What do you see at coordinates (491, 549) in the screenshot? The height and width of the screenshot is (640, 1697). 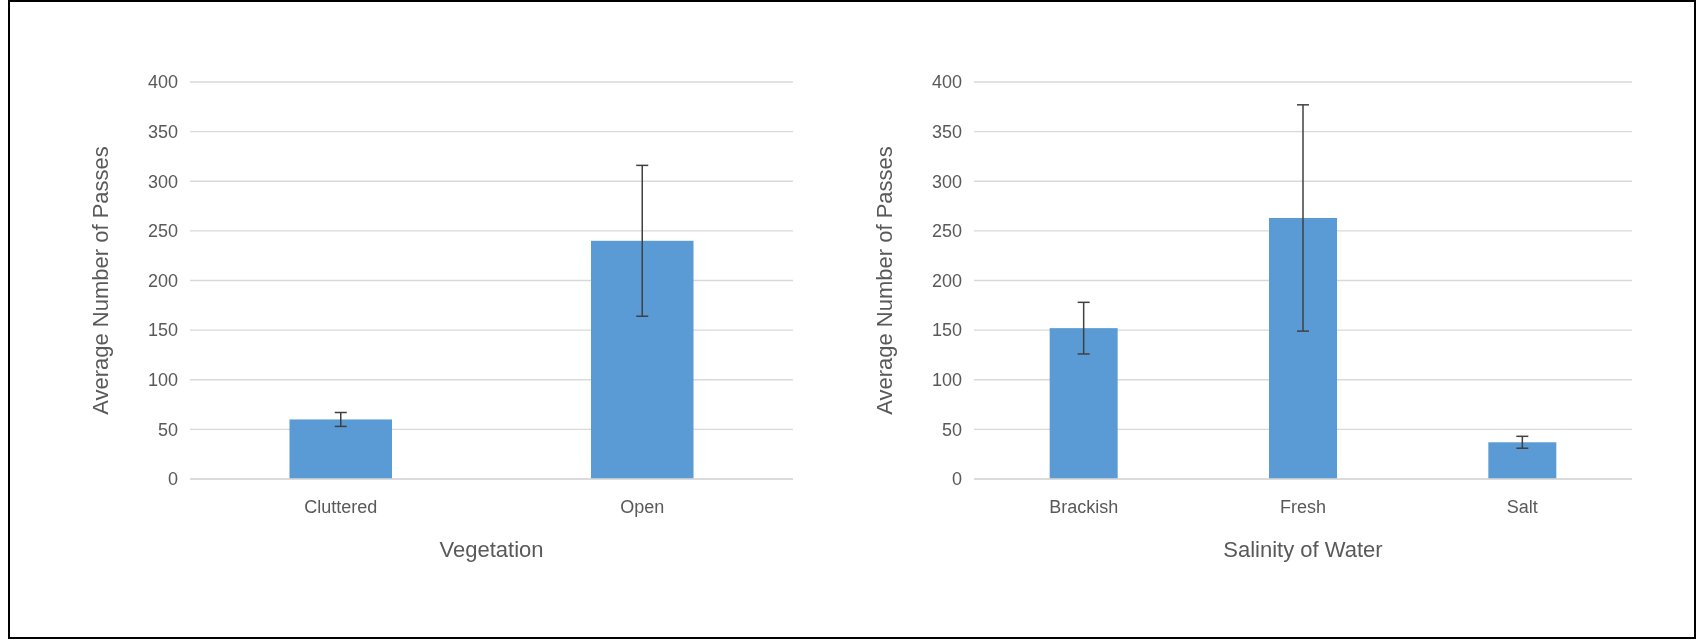 I see `x-axis-title: Vegetation` at bounding box center [491, 549].